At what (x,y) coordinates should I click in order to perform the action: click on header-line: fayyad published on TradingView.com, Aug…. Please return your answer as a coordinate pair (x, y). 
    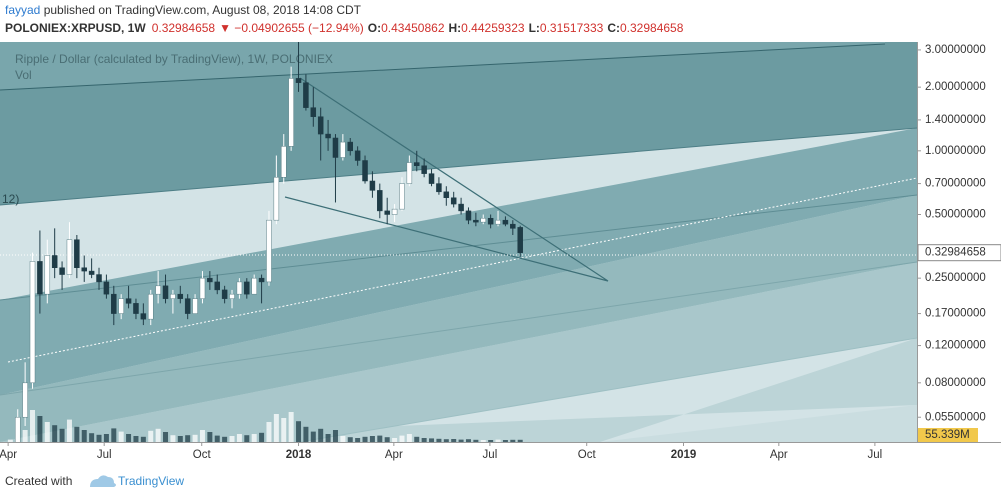
    Looking at the image, I should click on (183, 10).